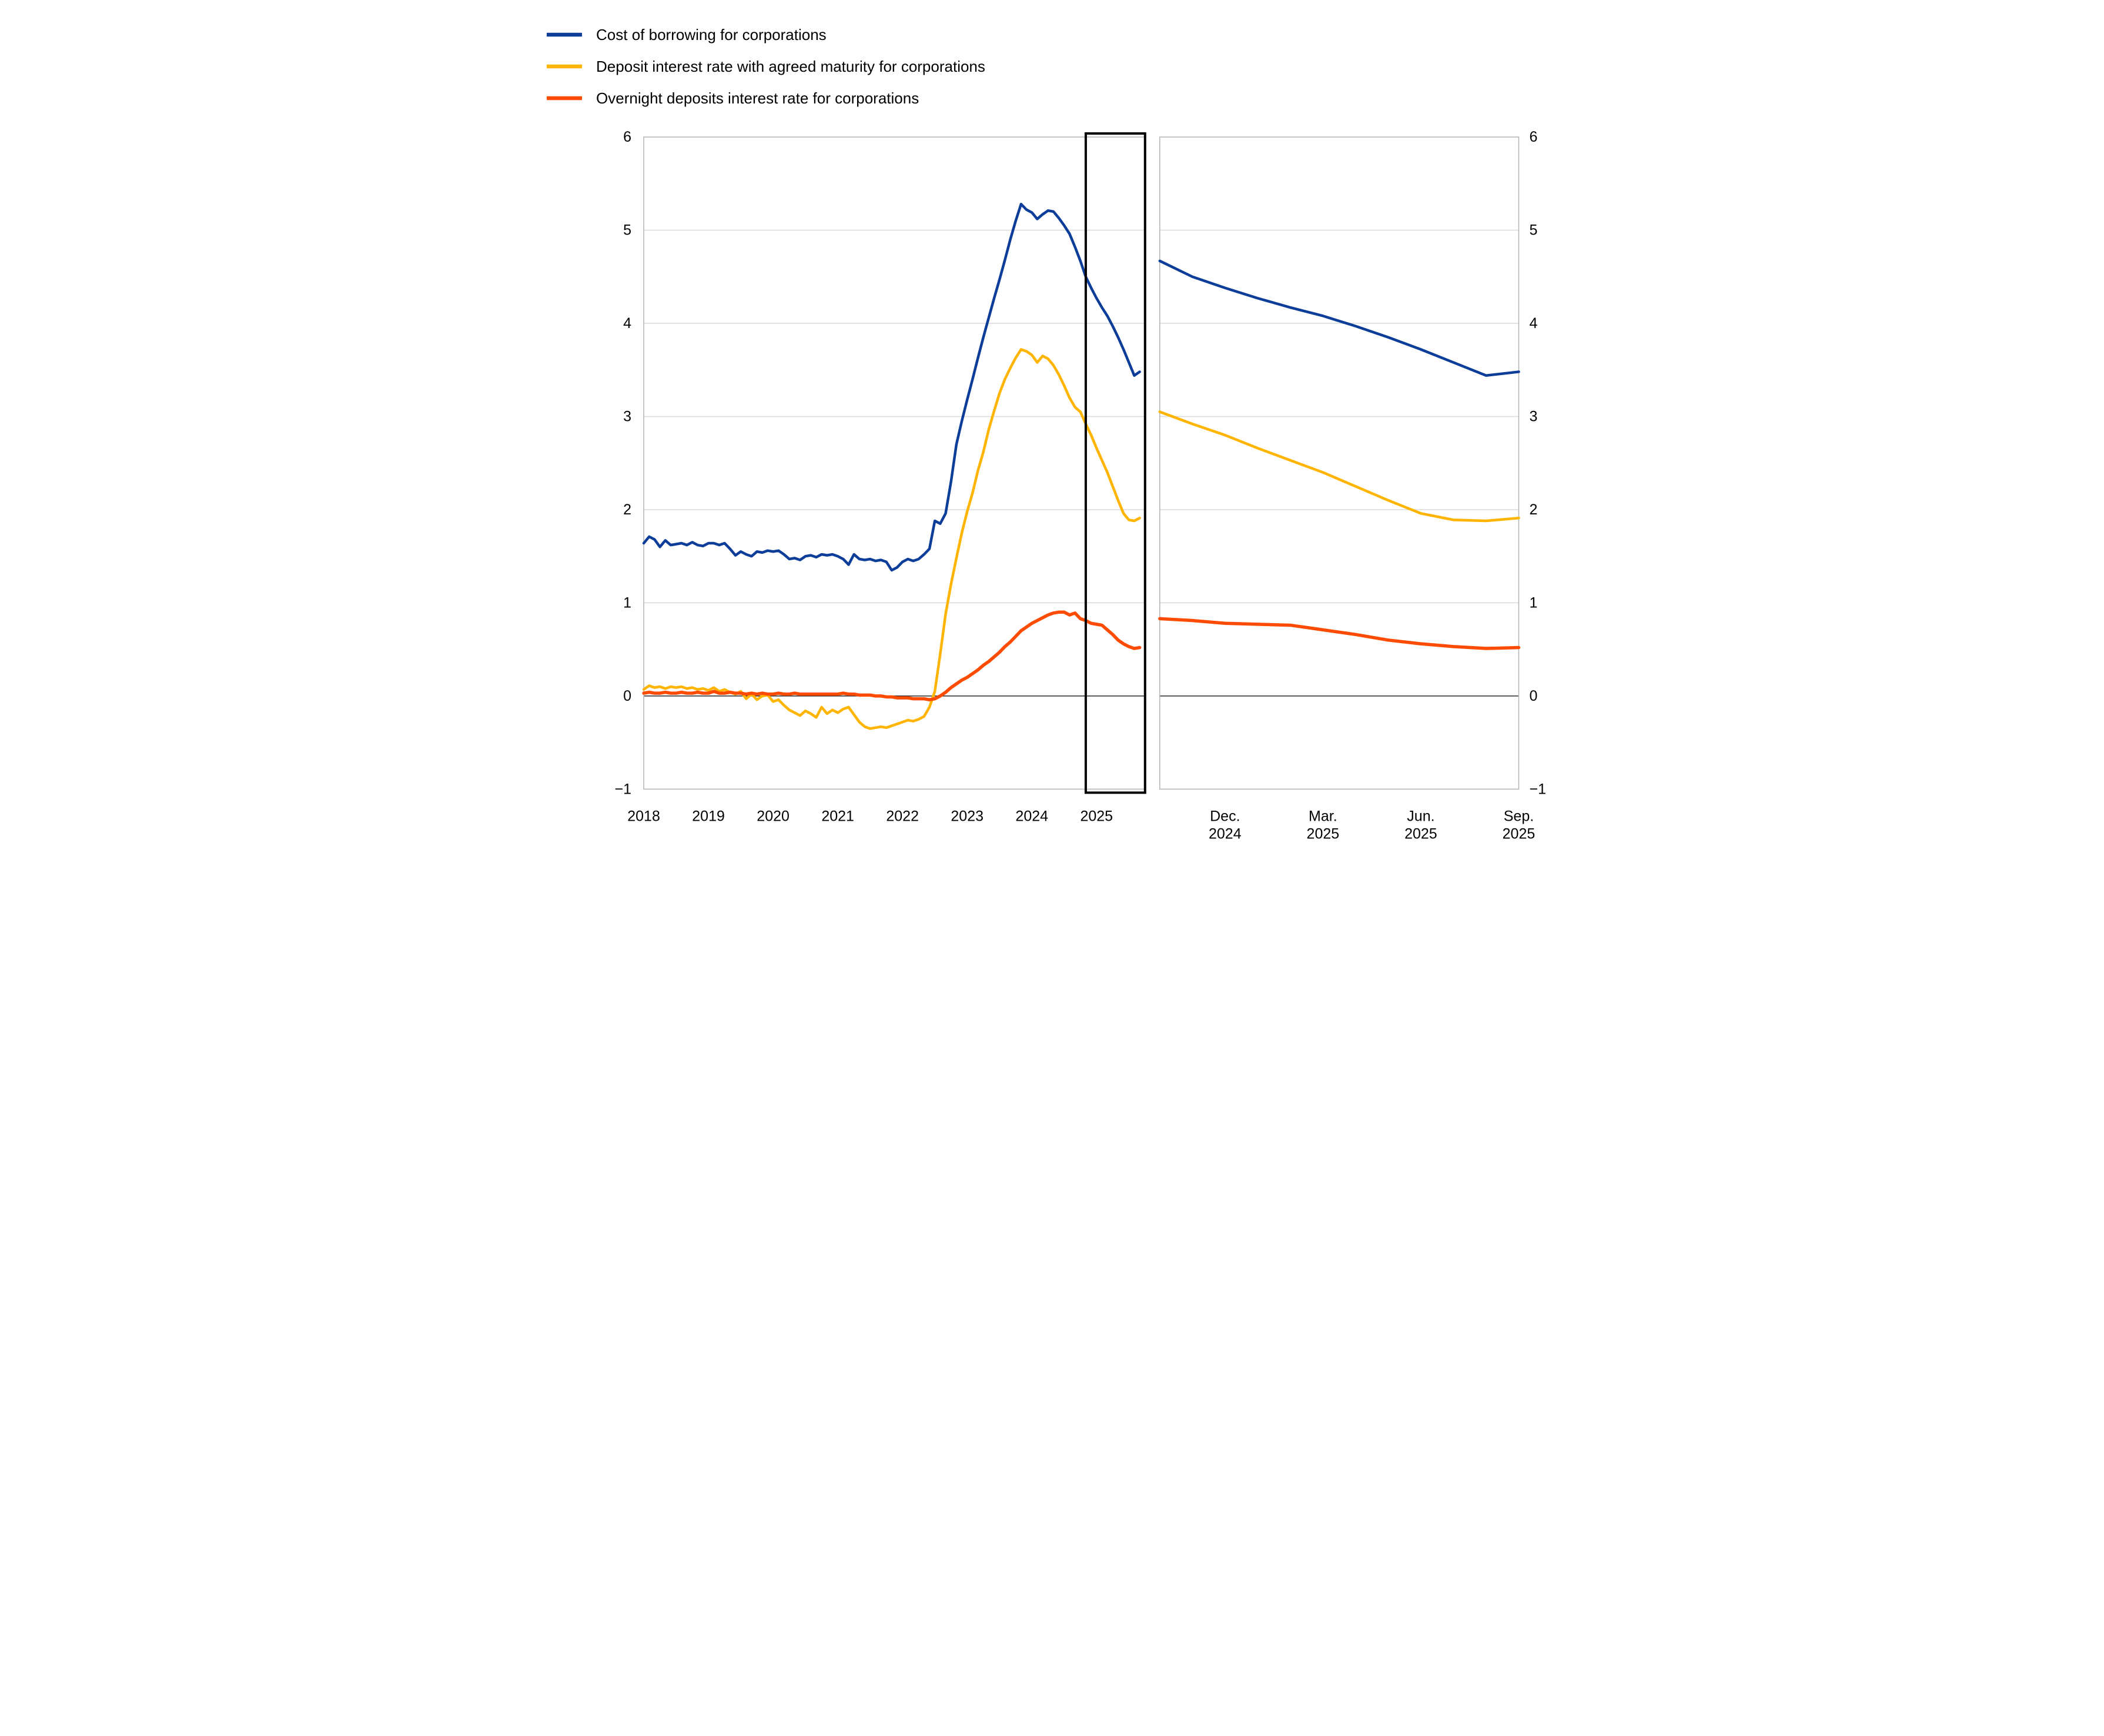  Describe the element at coordinates (1225, 833) in the screenshot. I see `x-tick-year: 2024` at that location.